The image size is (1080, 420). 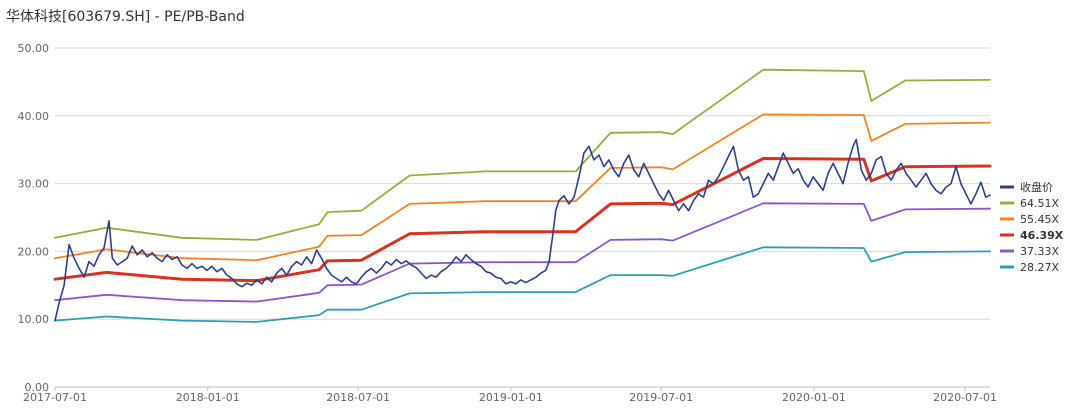 What do you see at coordinates (1039, 267) in the screenshot?
I see `legend-label: 28.27X` at bounding box center [1039, 267].